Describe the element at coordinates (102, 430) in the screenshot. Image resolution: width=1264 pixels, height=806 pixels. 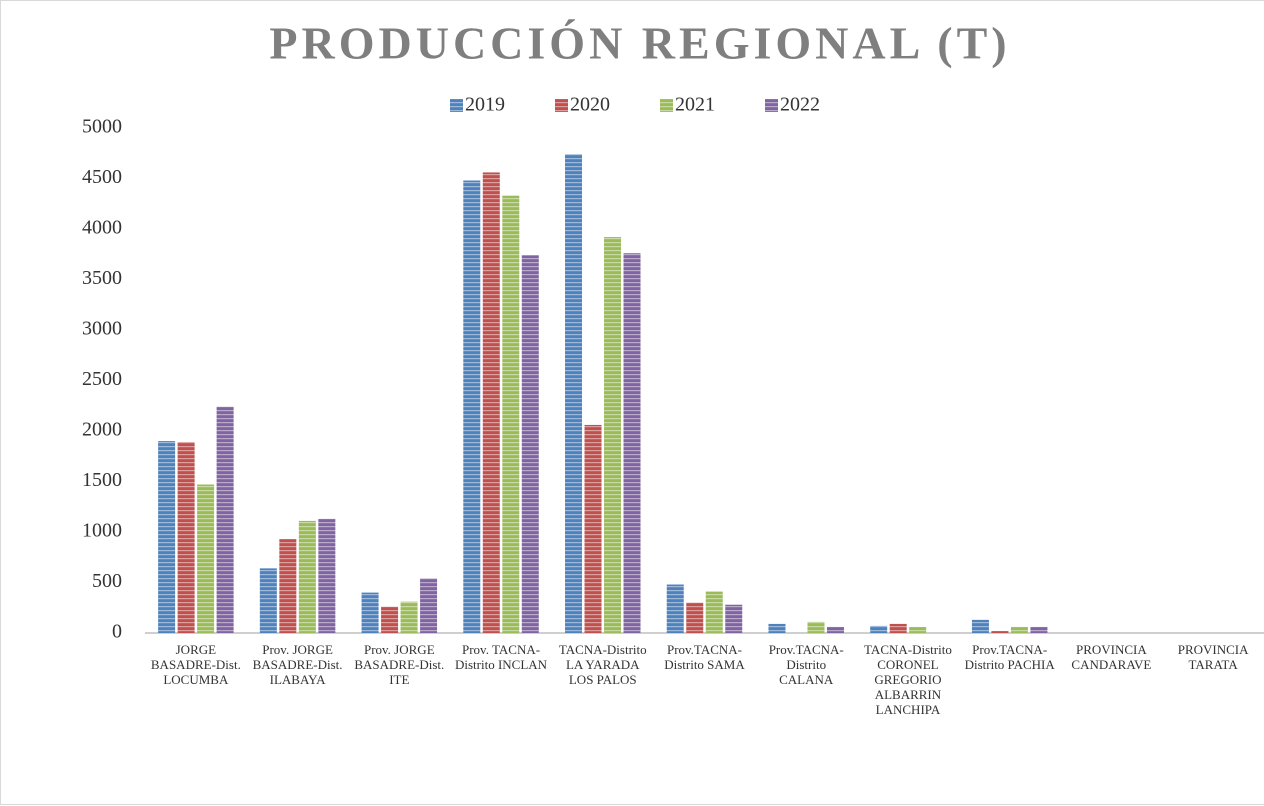
I see `y-tick-label: 2000` at that location.